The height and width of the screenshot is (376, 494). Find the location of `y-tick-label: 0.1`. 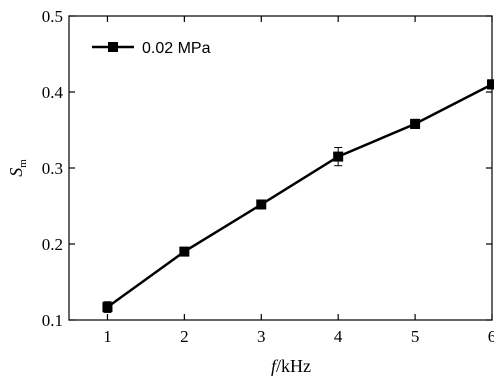

y-tick-label: 0.1 is located at coordinates (52, 320).